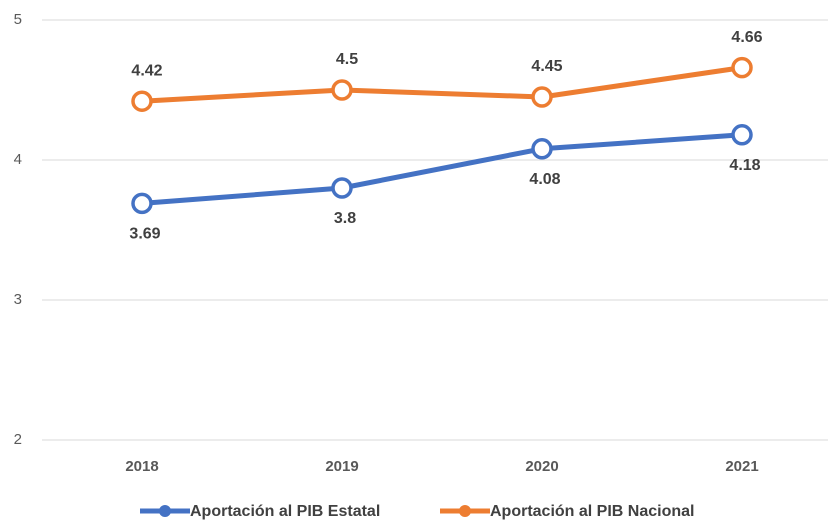 The width and height of the screenshot is (828, 521). What do you see at coordinates (546, 66) in the screenshot?
I see `data-label: 4.45` at bounding box center [546, 66].